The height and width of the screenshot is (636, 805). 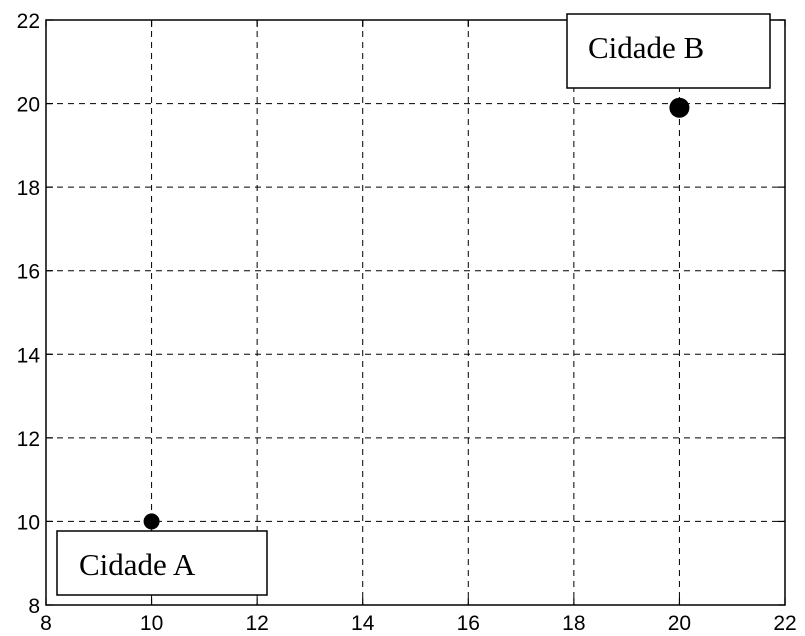 I want to click on y-tick-label: 22, so click(x=28, y=21).